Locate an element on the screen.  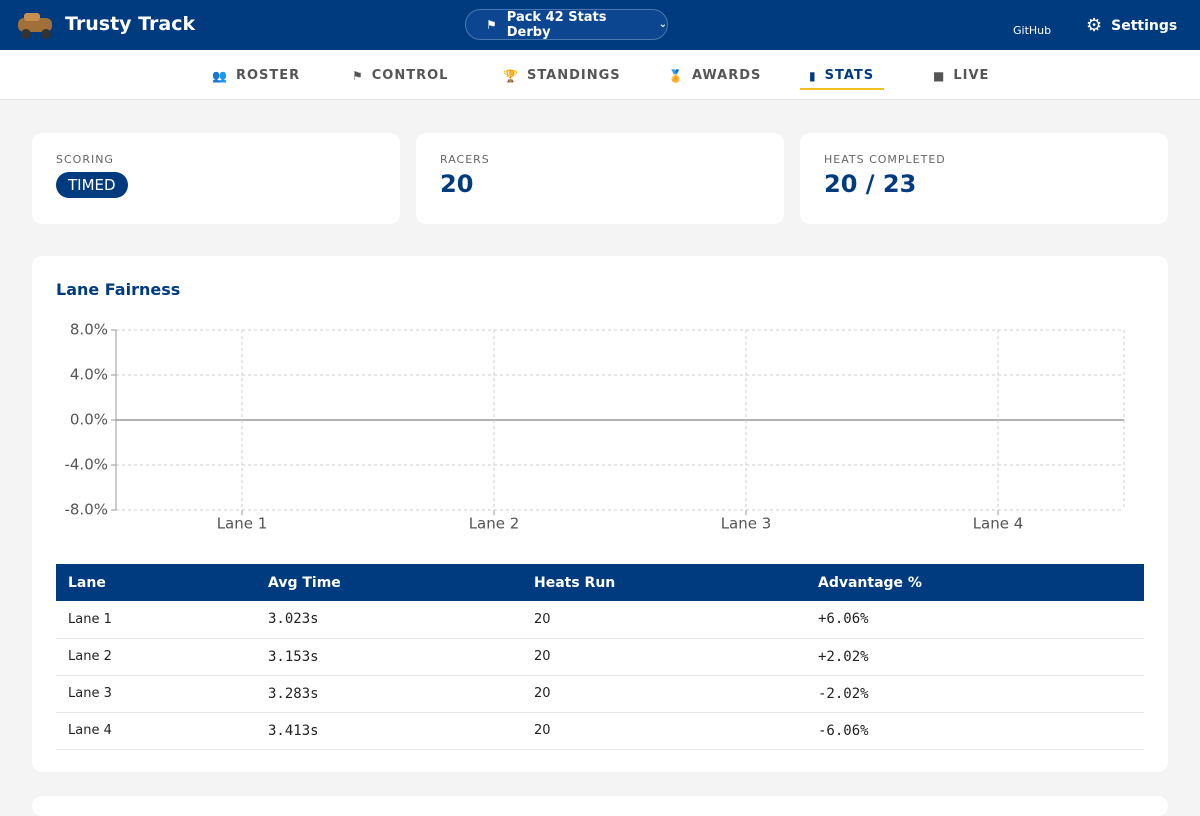
nav-icon: ■ is located at coordinates (939, 75).